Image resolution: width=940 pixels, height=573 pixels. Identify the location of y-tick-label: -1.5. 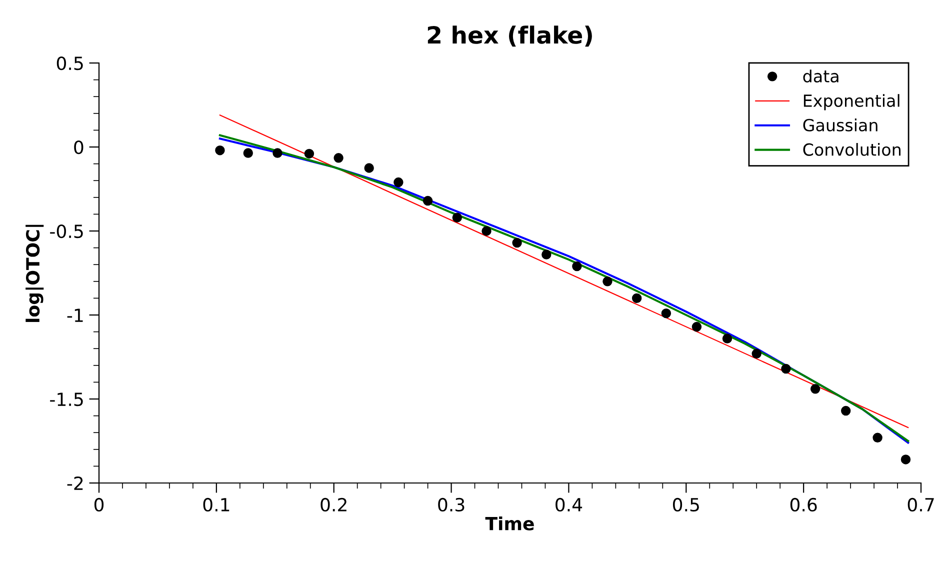
(66, 399).